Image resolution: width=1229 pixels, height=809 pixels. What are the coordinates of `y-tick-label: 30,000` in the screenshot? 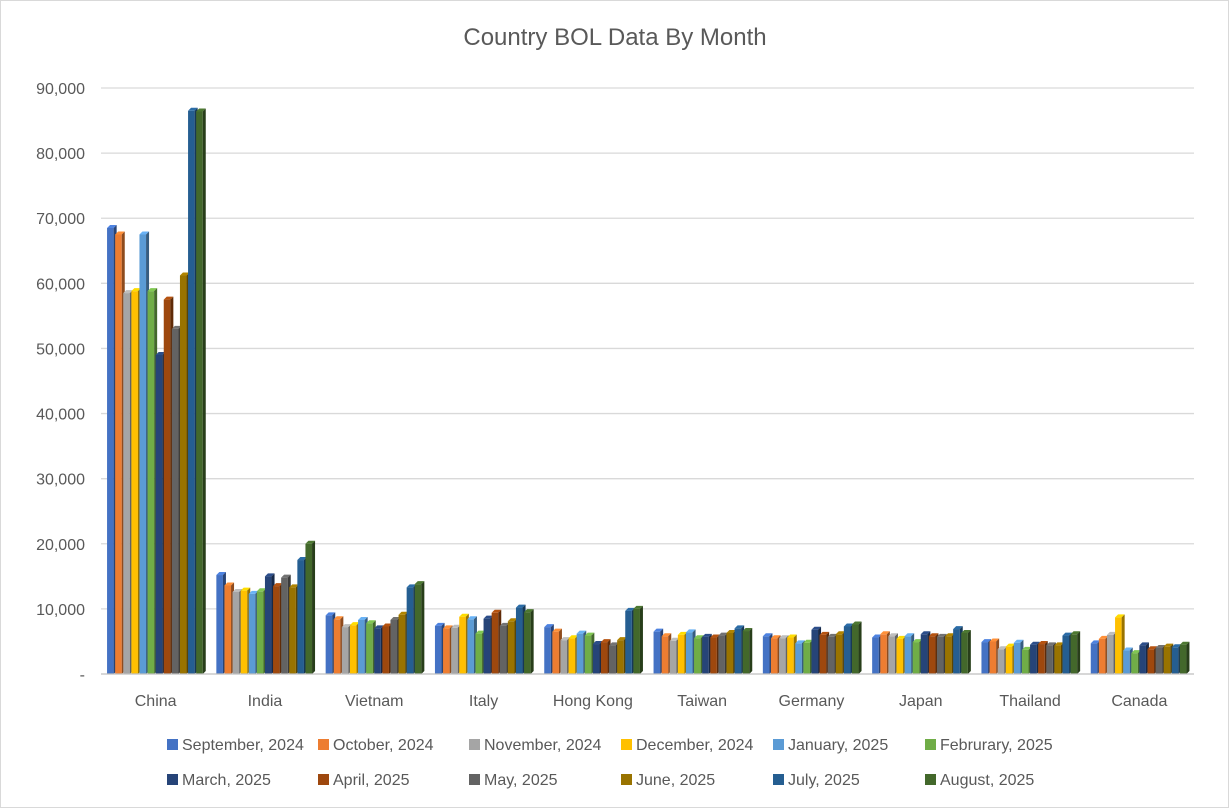 It's located at (60, 480).